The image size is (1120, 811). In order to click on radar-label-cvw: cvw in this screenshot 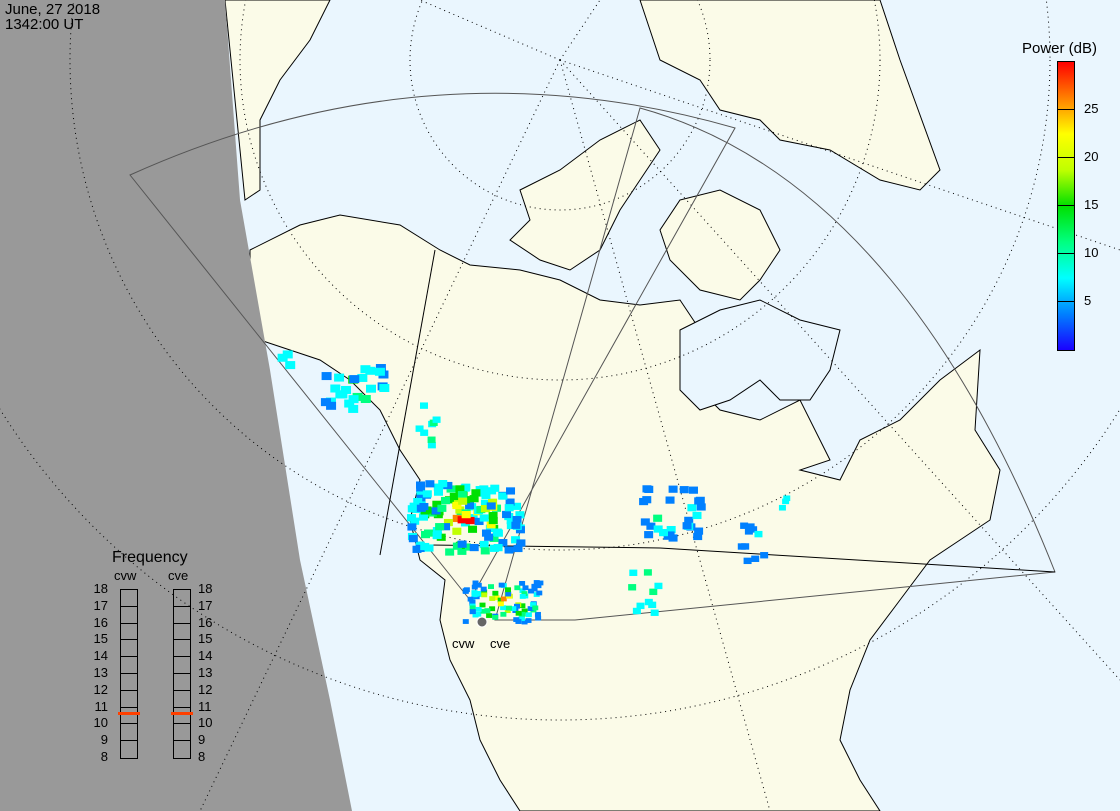, I will do `click(463, 643)`.